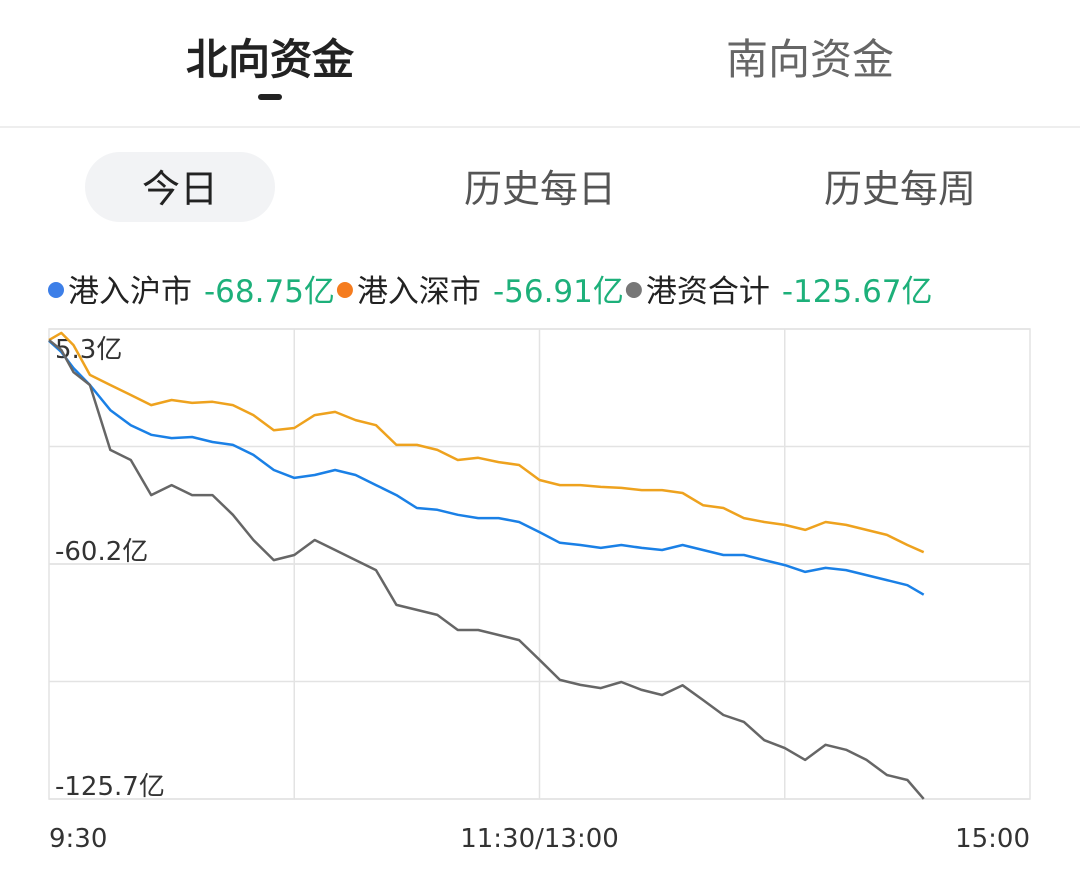 Image resolution: width=1080 pixels, height=887 pixels. Describe the element at coordinates (419, 292) in the screenshot. I see `legend-name: 港入深市` at that location.